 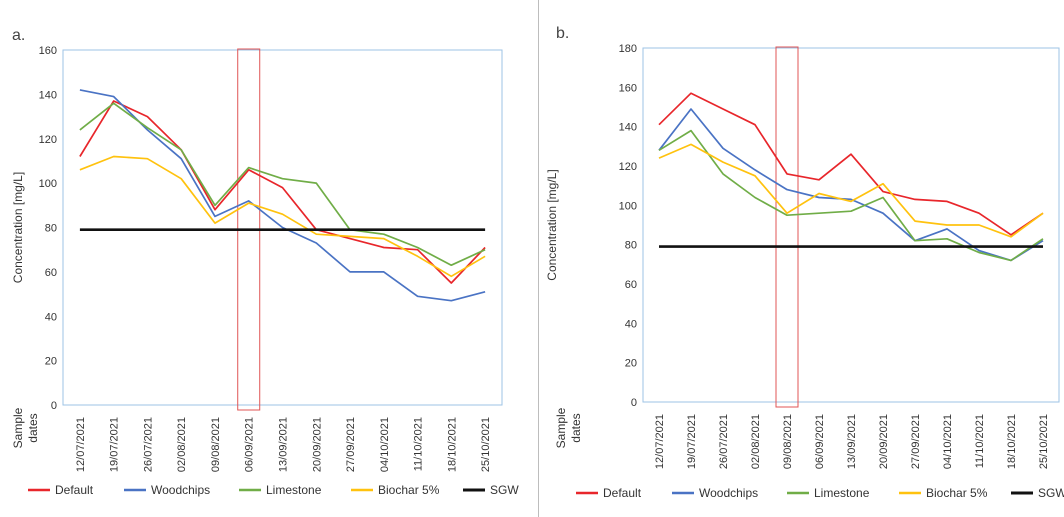 What do you see at coordinates (628, 49) in the screenshot?
I see `y-tick-label: 180` at bounding box center [628, 49].